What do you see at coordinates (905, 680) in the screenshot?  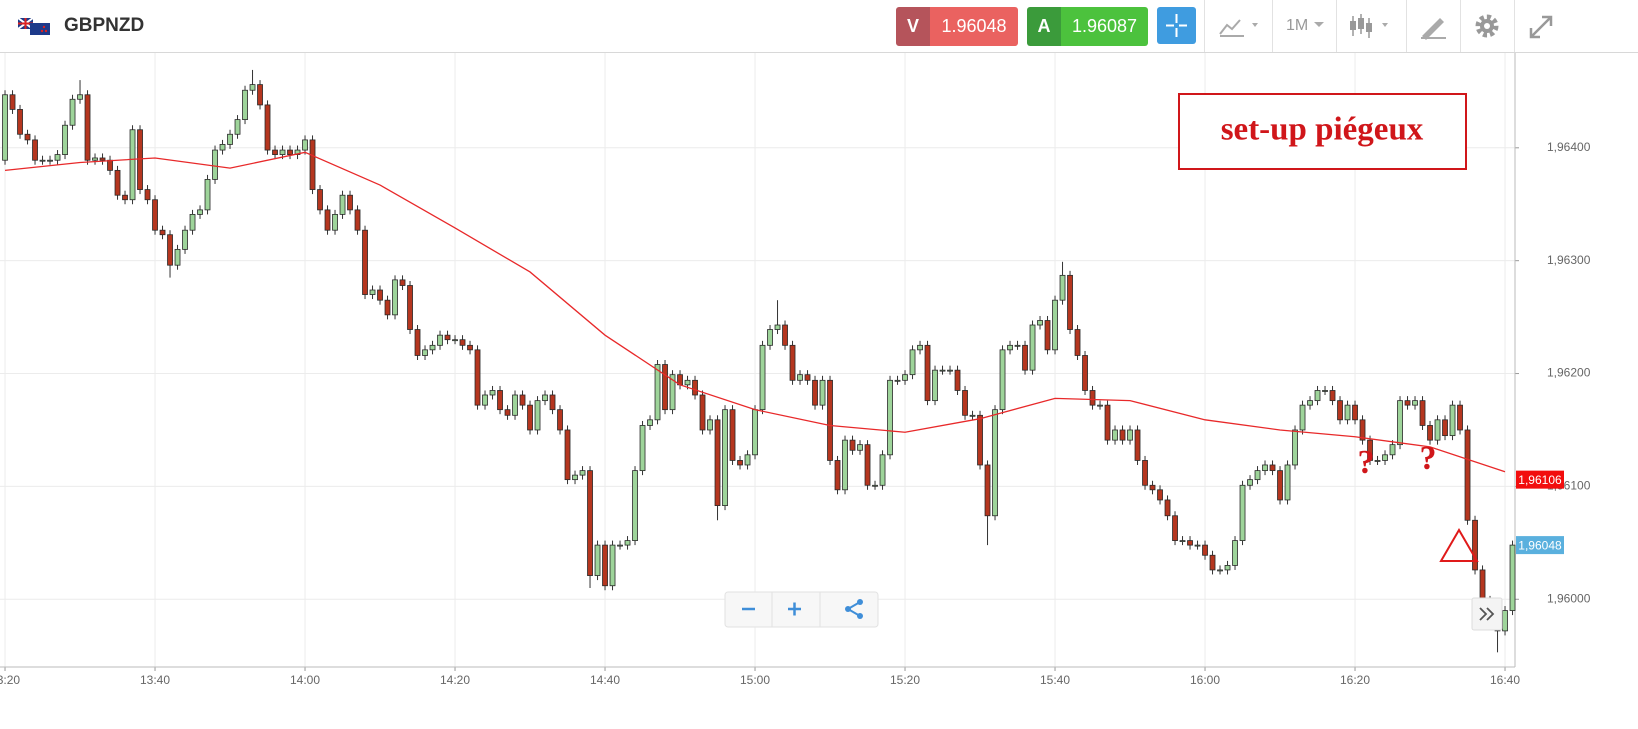 I see `x-tick-label: 15:20` at bounding box center [905, 680].